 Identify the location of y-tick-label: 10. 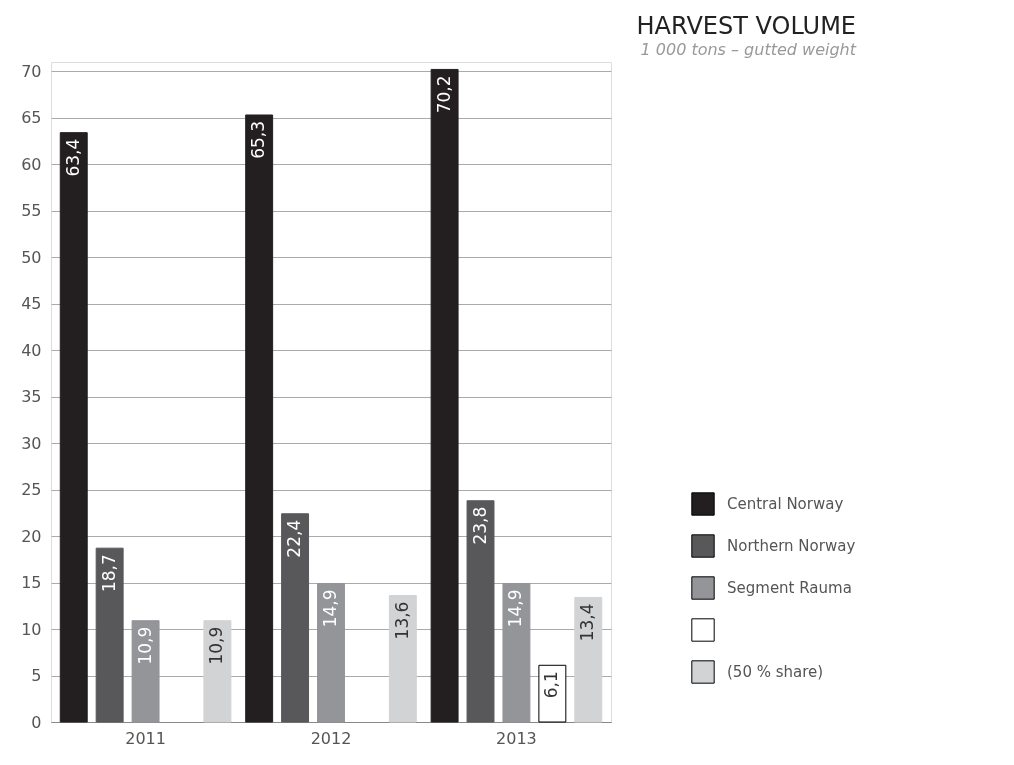
(31, 629).